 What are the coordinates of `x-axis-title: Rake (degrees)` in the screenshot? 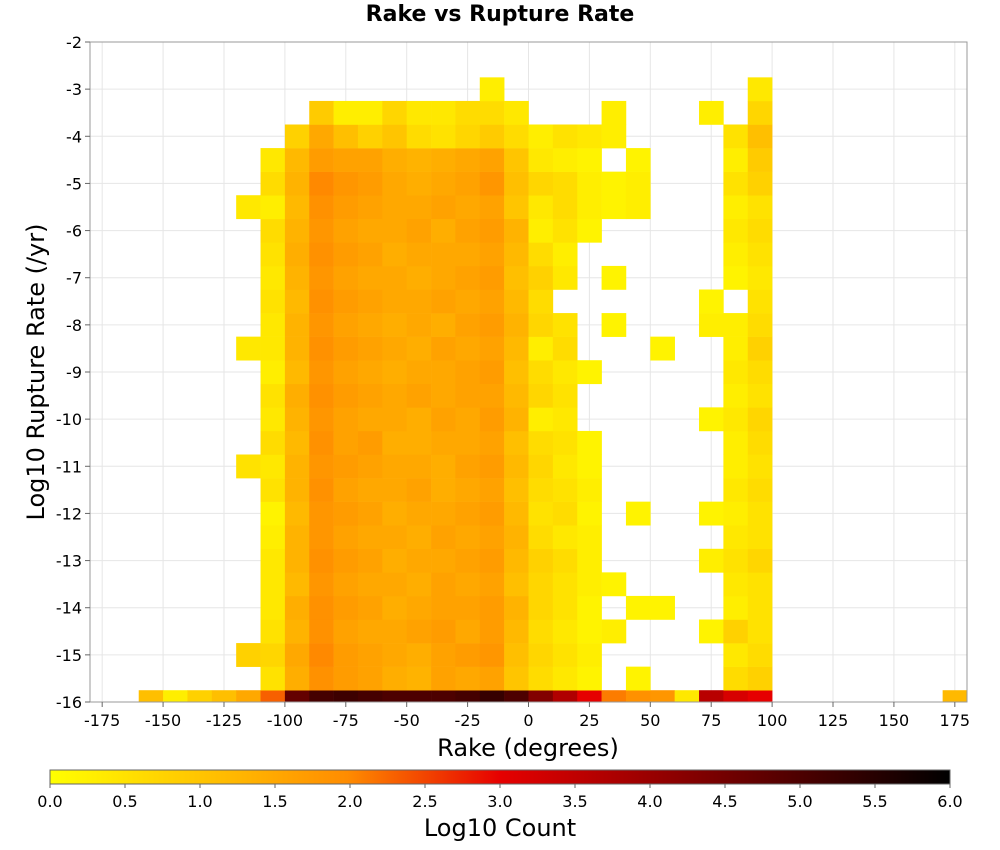 It's located at (528, 748).